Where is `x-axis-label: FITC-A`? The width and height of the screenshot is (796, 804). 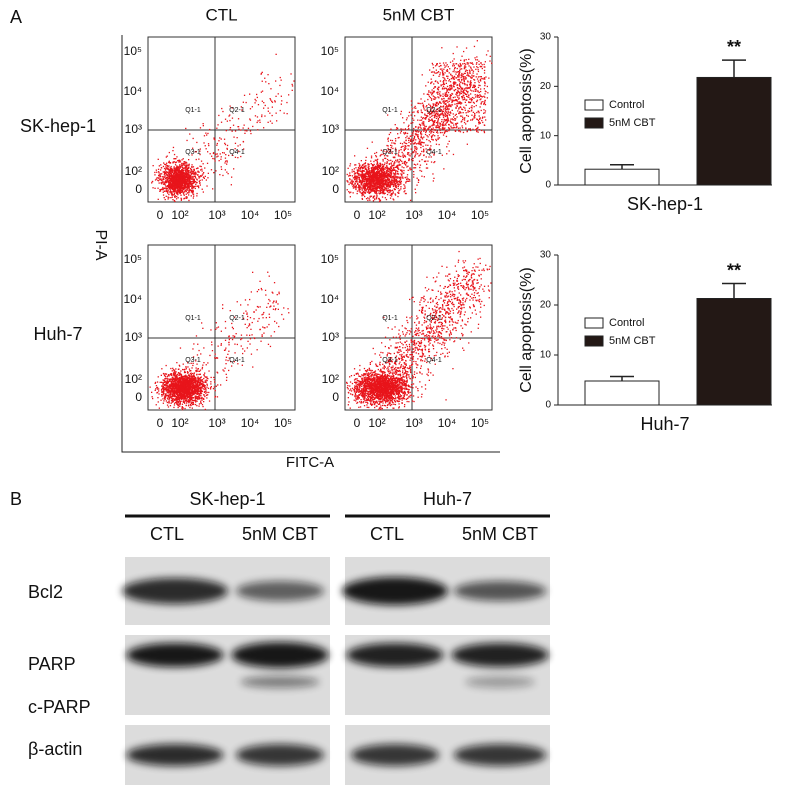
x-axis-label: FITC-A is located at coordinates (310, 462).